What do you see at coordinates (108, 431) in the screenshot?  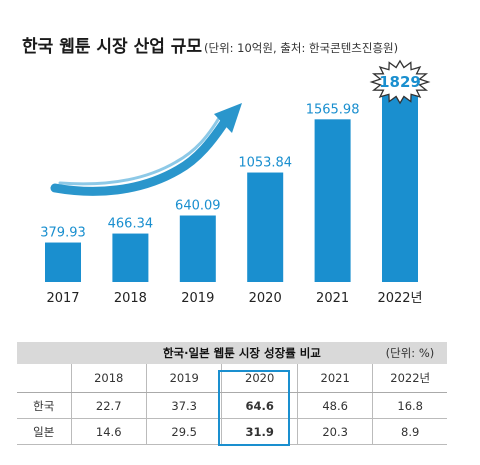 I see `value-cell: 14.6` at bounding box center [108, 431].